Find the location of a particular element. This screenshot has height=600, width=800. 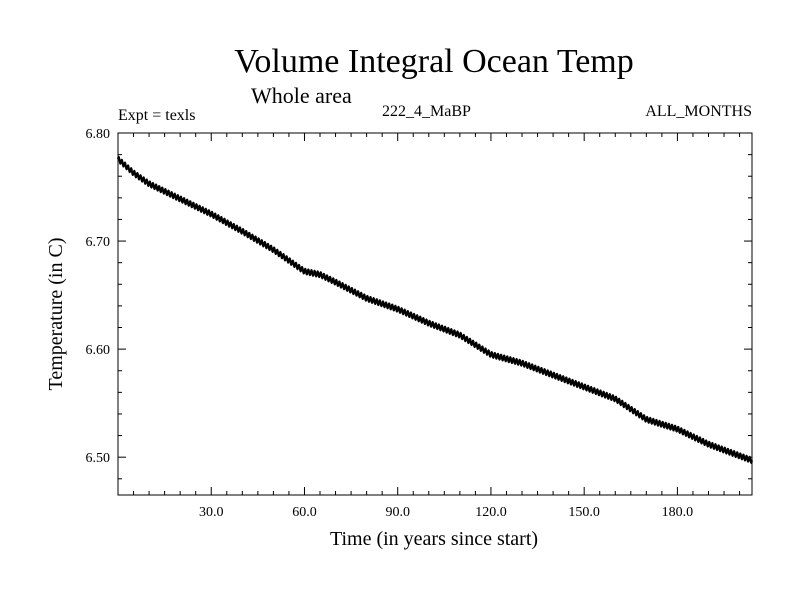

chart-title: Volume Integral Ocean Temp is located at coordinates (434, 61).